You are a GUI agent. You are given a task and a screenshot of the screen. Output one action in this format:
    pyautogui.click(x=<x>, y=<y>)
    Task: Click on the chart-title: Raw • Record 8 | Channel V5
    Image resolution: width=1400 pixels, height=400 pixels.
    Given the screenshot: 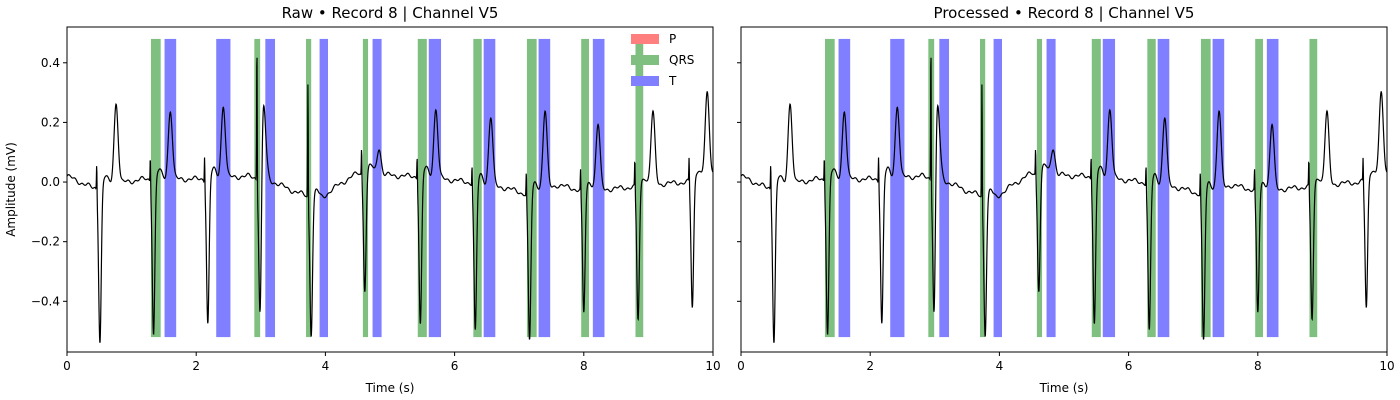 What is the action you would take?
    pyautogui.click(x=390, y=13)
    